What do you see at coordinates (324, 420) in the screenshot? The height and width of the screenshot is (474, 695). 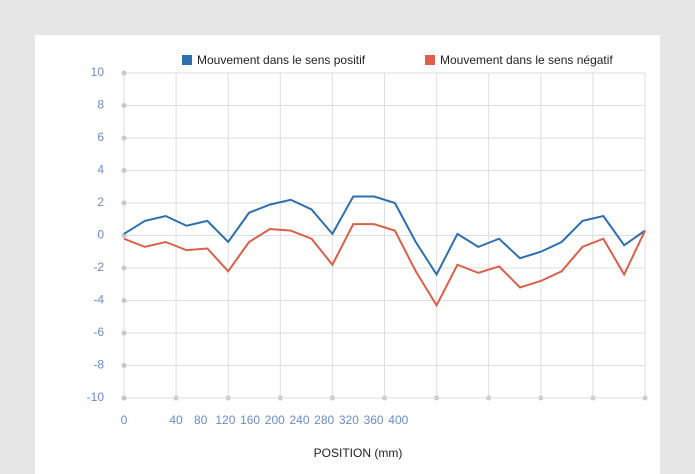 I see `x-tick-label: 280` at bounding box center [324, 420].